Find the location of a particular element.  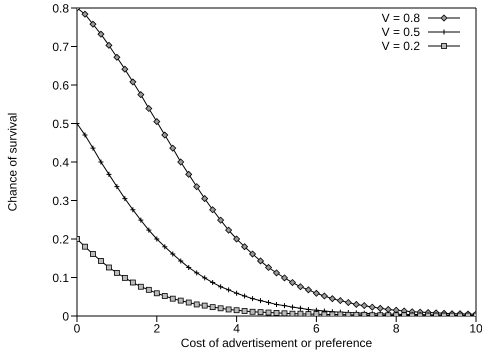

y-axis-title: Chance of survival is located at coordinates (12, 162).